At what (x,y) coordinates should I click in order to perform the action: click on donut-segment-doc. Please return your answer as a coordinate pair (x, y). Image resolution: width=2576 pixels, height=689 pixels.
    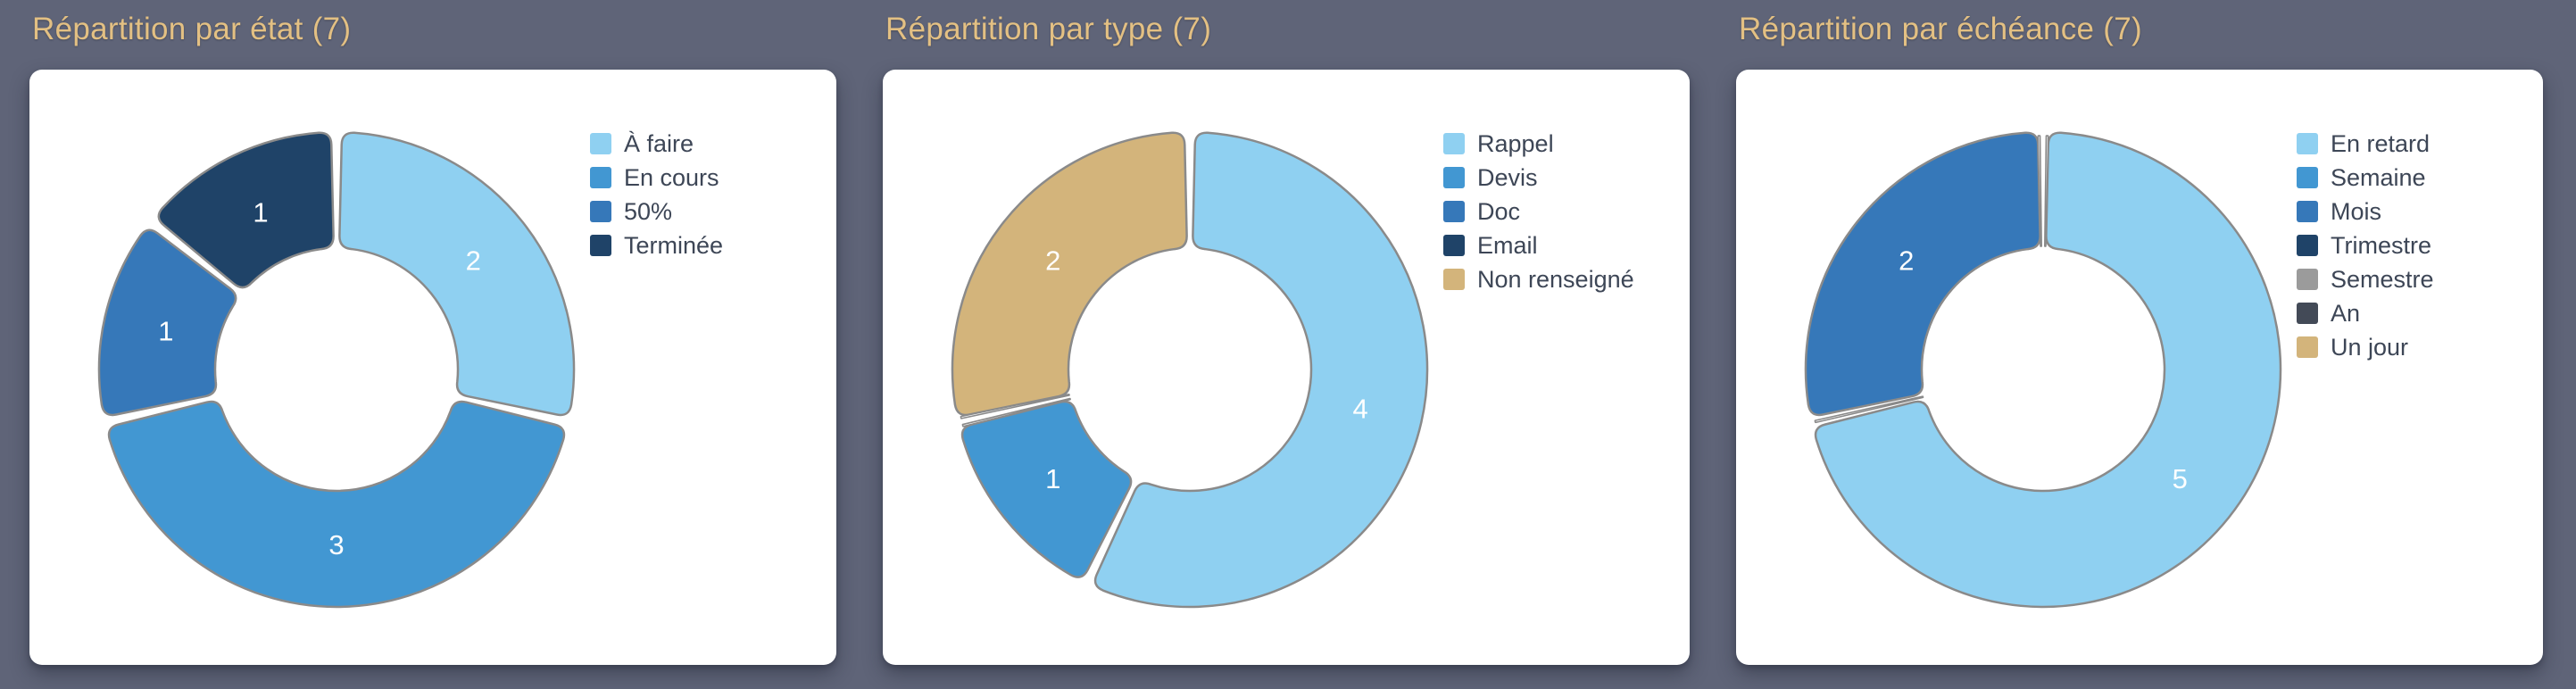
    Looking at the image, I should click on (1016, 412).